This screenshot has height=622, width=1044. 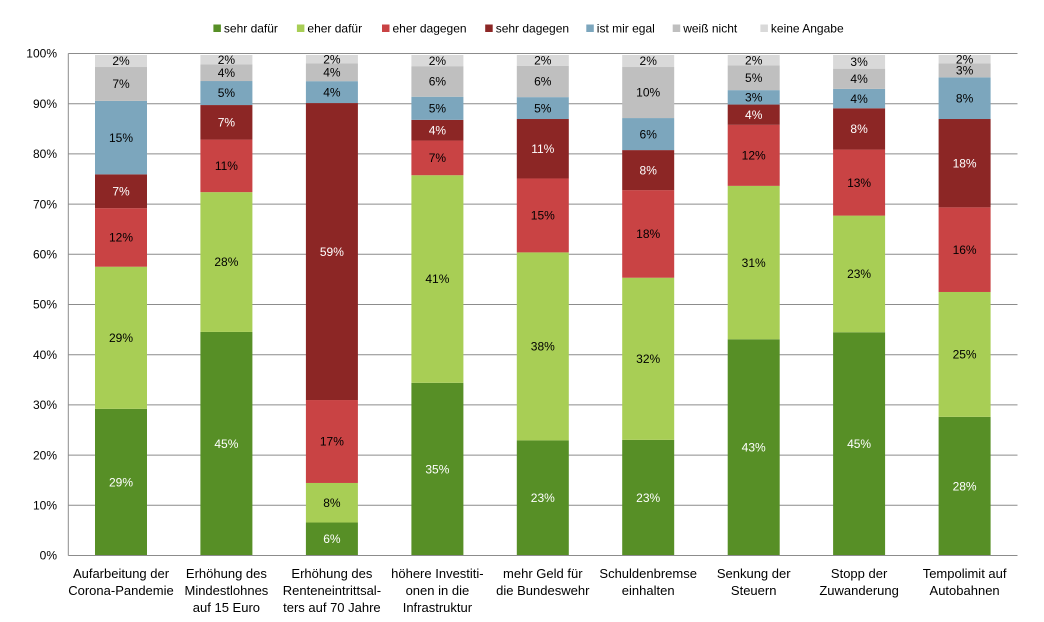 I want to click on svg-text: Renteneintrittsal-, so click(x=332, y=590).